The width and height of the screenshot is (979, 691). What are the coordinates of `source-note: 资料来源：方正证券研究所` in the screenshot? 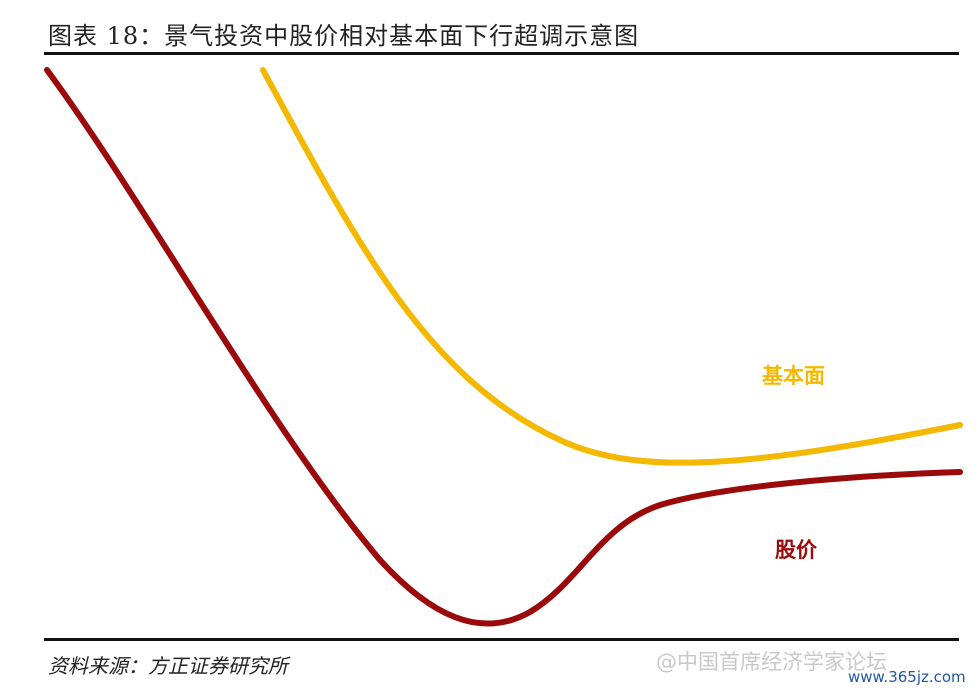 It's located at (168, 666).